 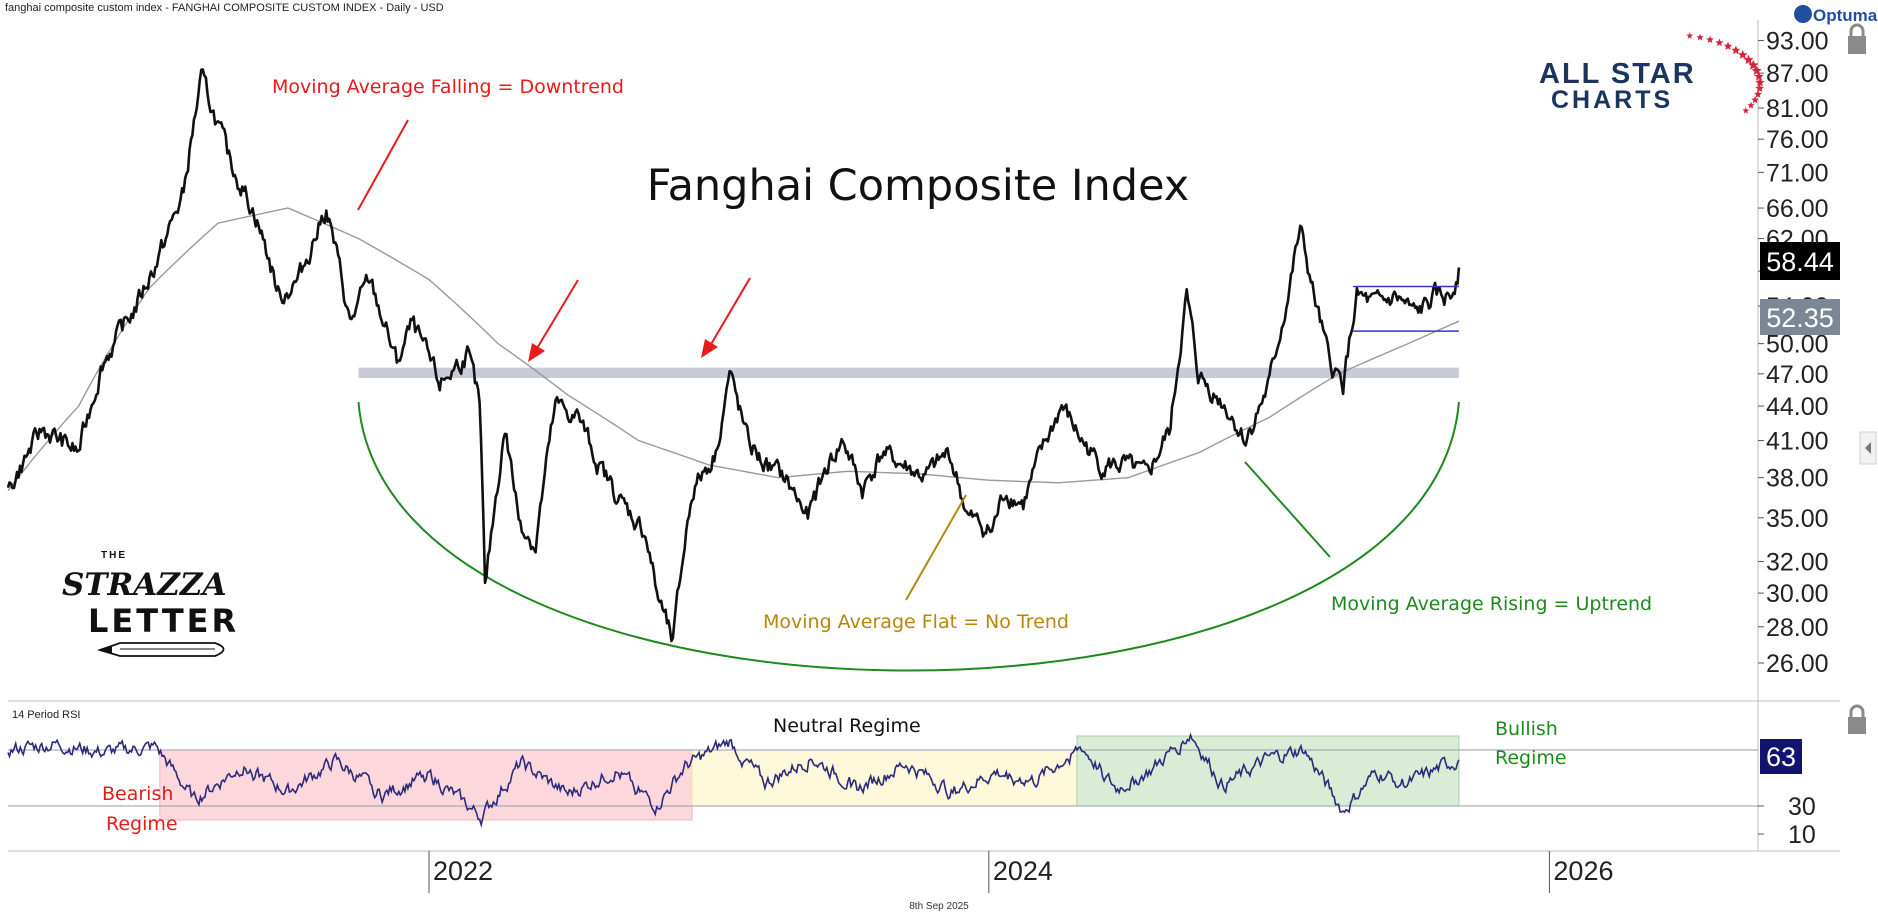 I want to click on svg-text: THE, so click(x=114, y=555).